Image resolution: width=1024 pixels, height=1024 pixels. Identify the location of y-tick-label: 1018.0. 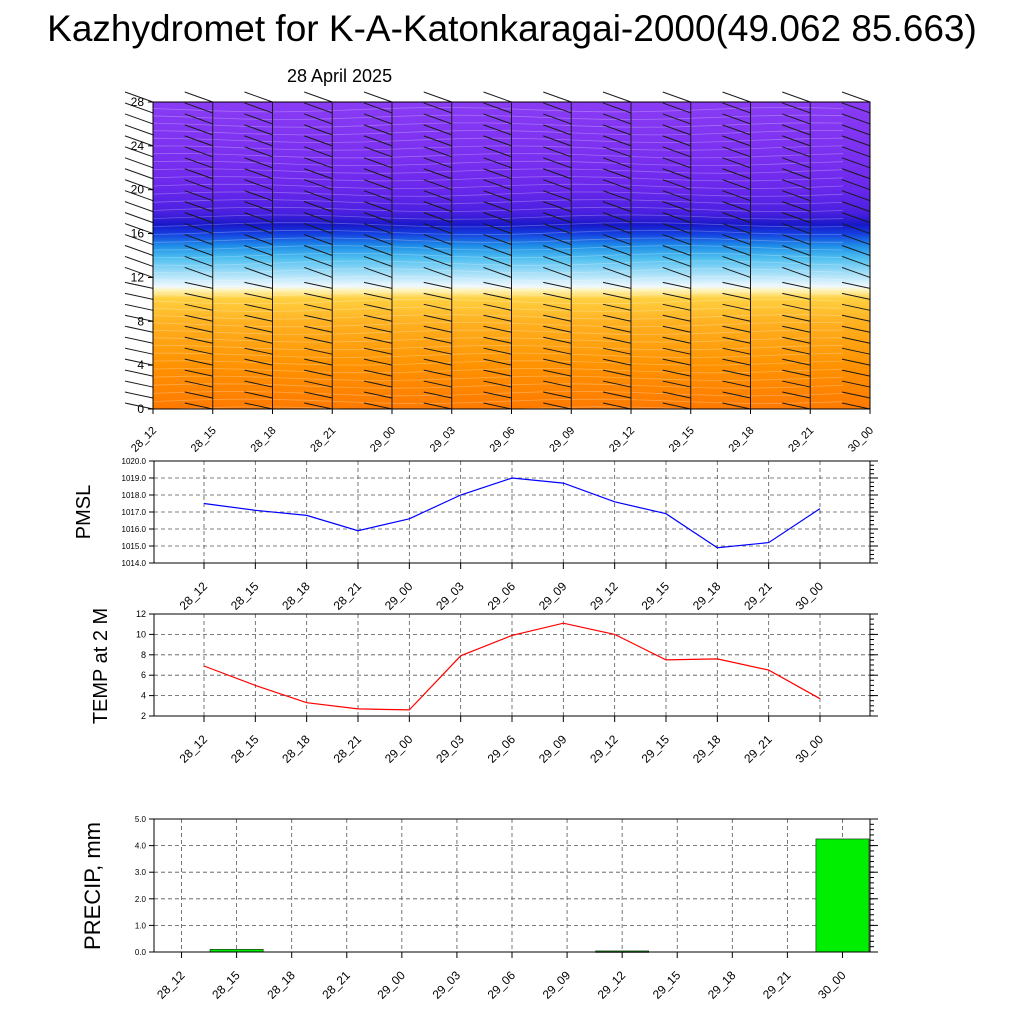
(134, 495).